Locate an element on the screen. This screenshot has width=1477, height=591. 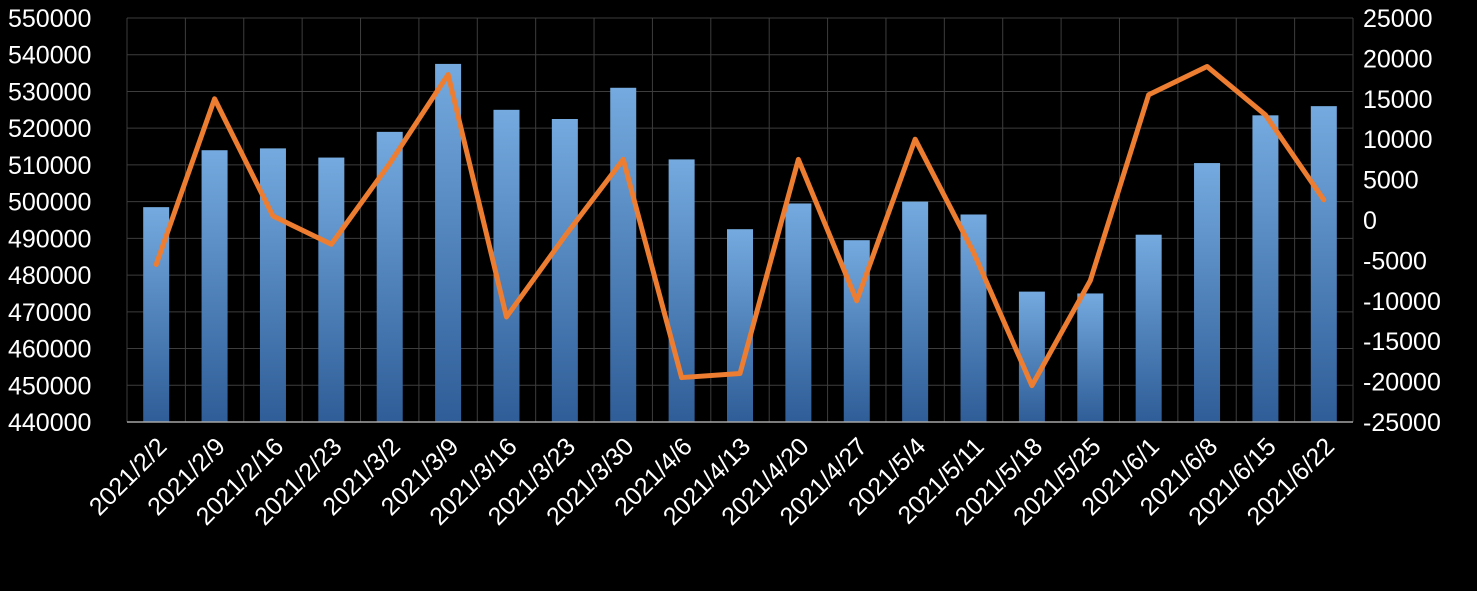
y2-tick-label: 15000 is located at coordinates (1398, 100).